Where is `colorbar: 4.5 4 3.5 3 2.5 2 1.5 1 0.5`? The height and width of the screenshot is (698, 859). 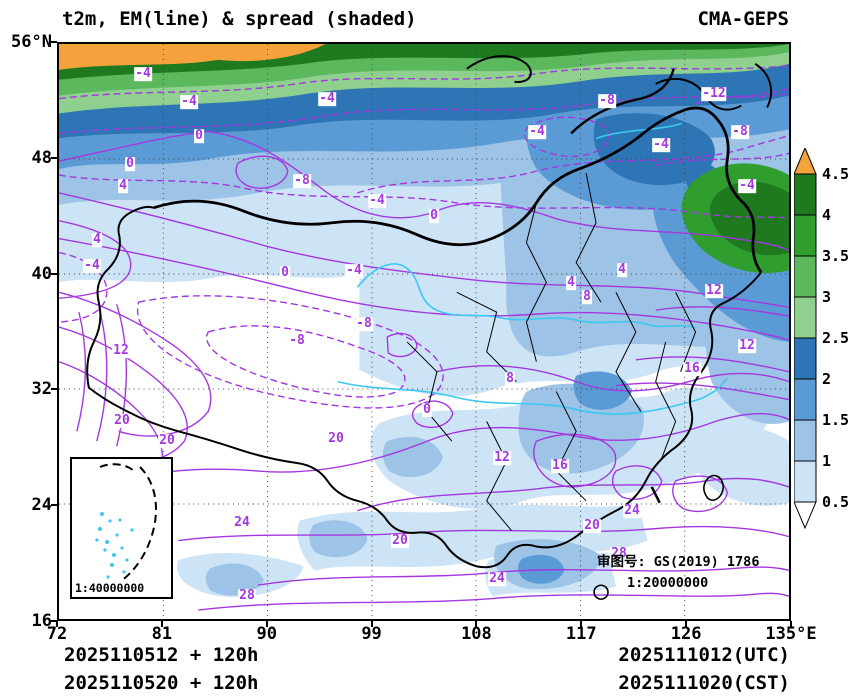 colorbar: 4.5 4 3.5 3 2.5 2 1.5 1 0.5 is located at coordinates (821, 339).